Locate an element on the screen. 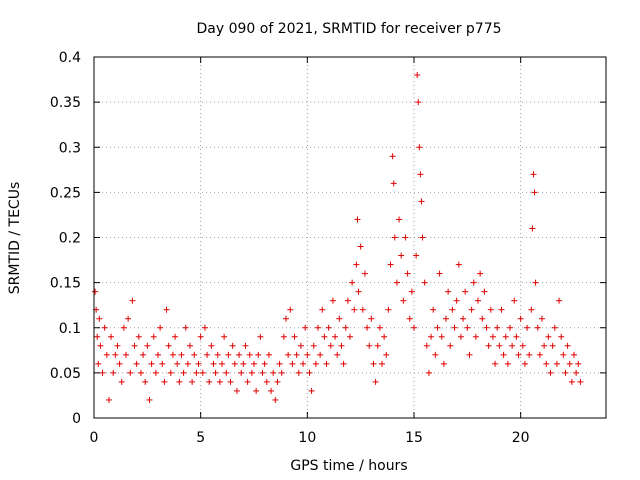 This screenshot has height=480, width=640. y-axis-label: SRMTID / TECUs is located at coordinates (15, 238).